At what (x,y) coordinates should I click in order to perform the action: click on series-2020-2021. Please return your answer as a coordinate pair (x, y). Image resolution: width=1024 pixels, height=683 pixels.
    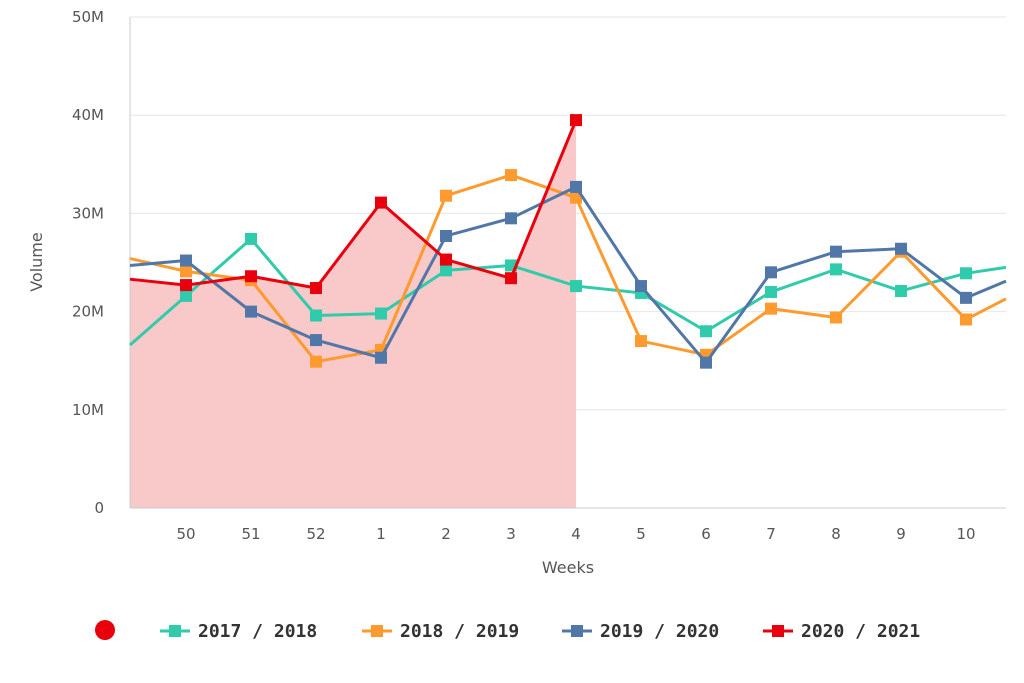
    Looking at the image, I should click on (355, 204).